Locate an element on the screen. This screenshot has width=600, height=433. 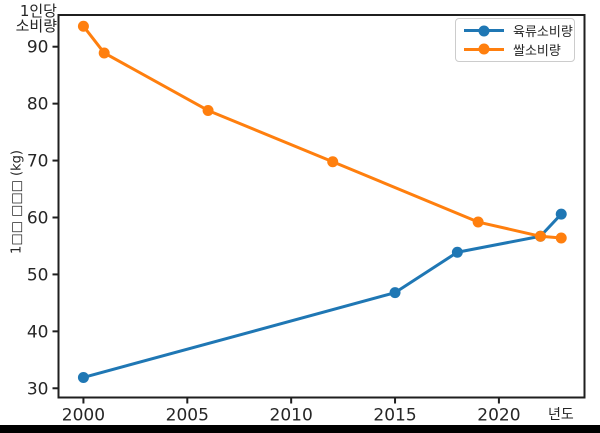
legend-item: 육류소비량 is located at coordinates (518, 31).